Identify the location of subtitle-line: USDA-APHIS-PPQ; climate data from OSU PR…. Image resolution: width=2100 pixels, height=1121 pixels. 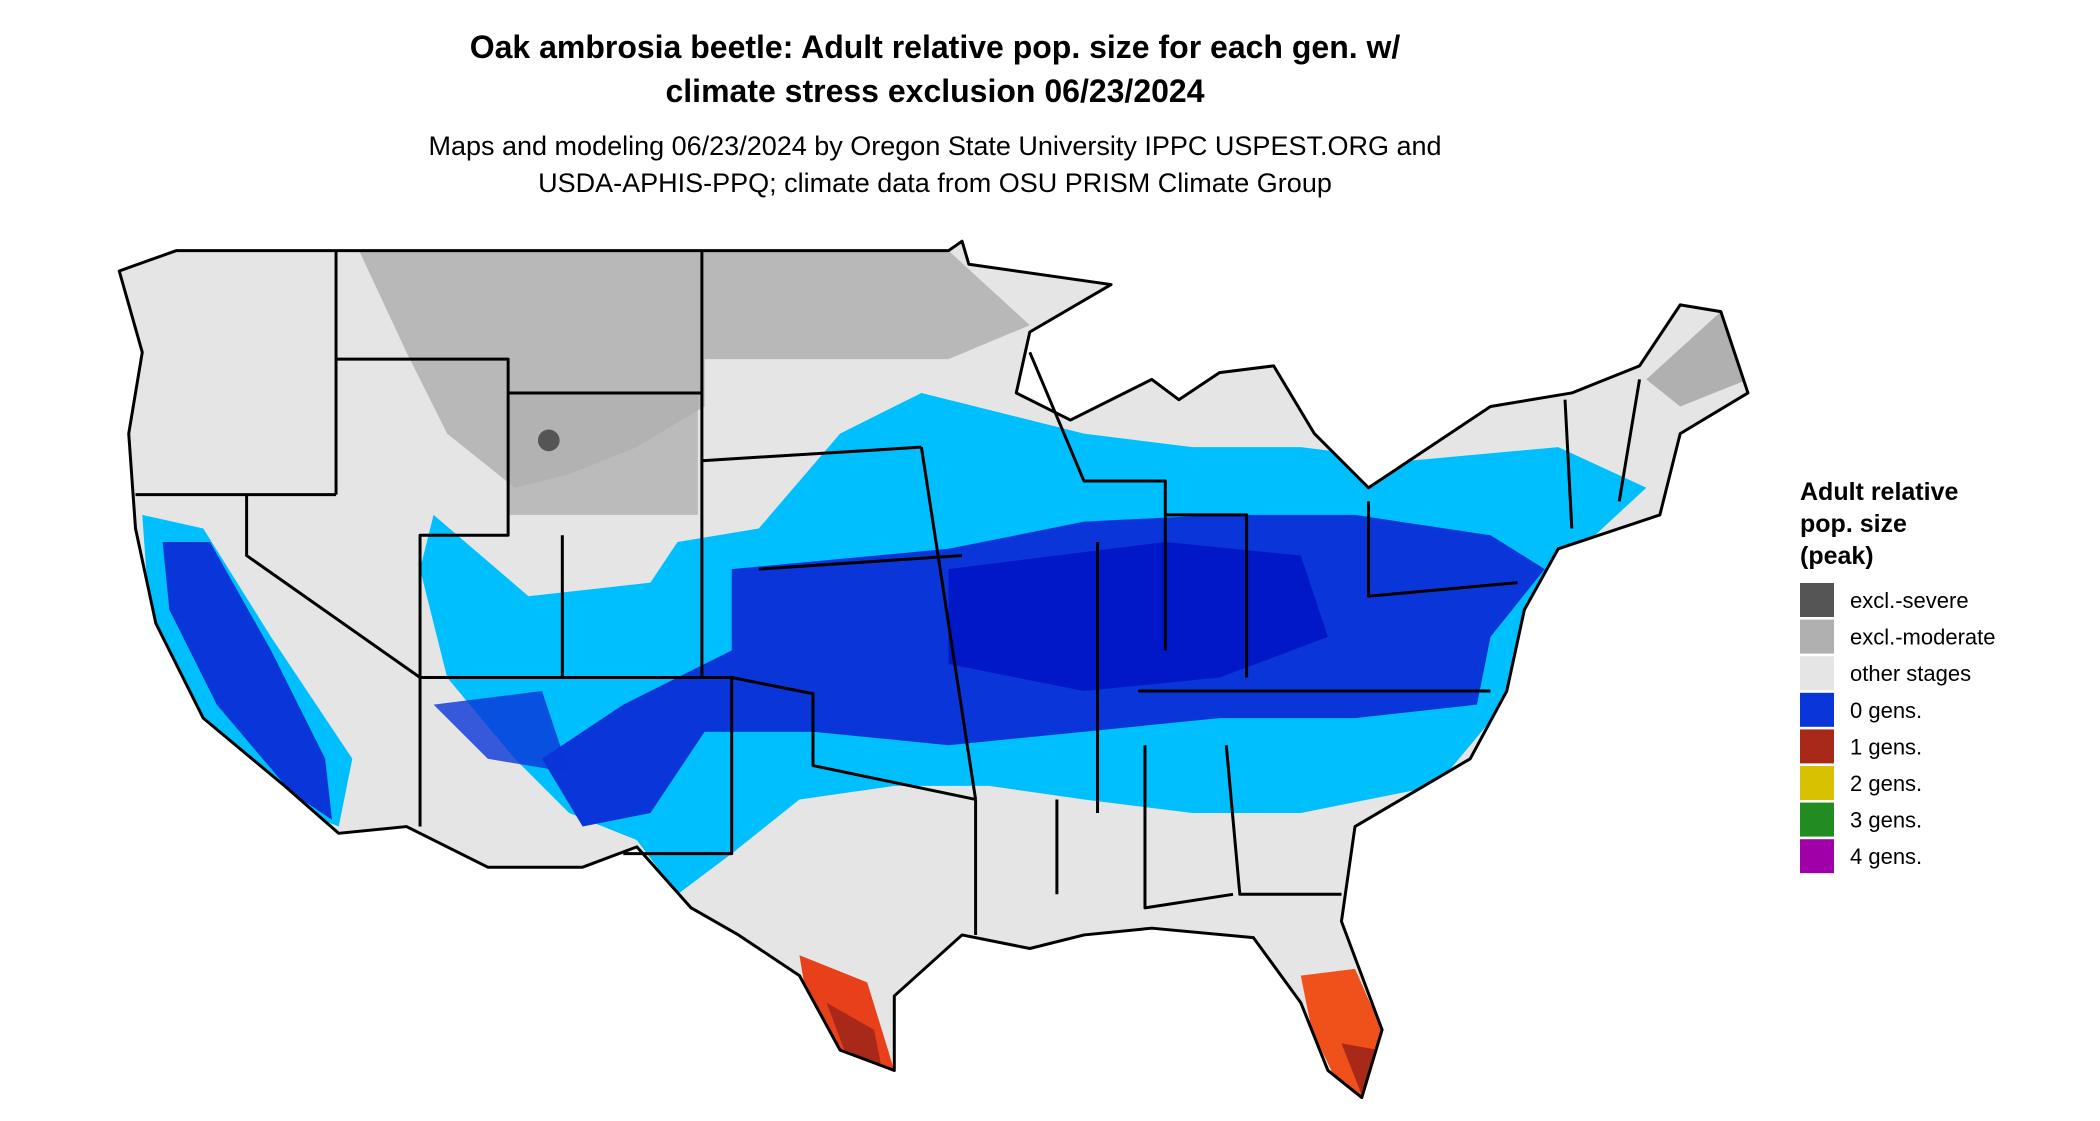
(935, 183).